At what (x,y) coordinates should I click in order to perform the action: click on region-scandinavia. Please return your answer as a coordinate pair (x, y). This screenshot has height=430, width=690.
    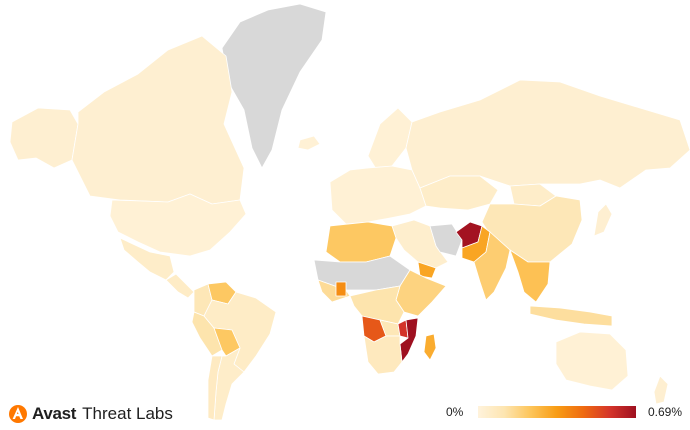
    Looking at the image, I should click on (390, 140).